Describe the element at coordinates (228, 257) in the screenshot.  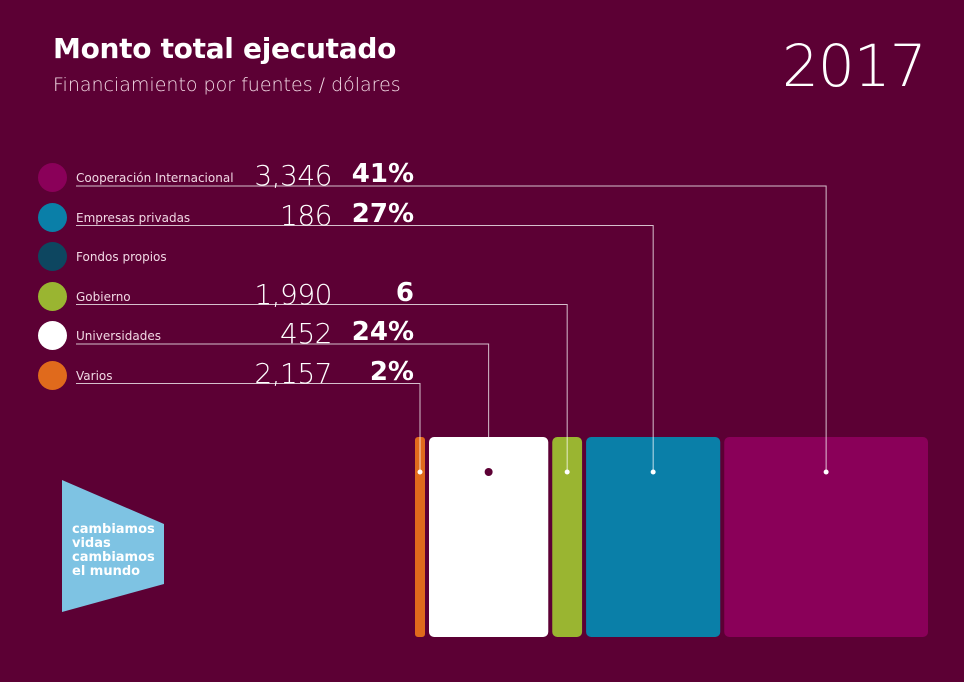
I see `legend-item: Fondos propios` at that location.